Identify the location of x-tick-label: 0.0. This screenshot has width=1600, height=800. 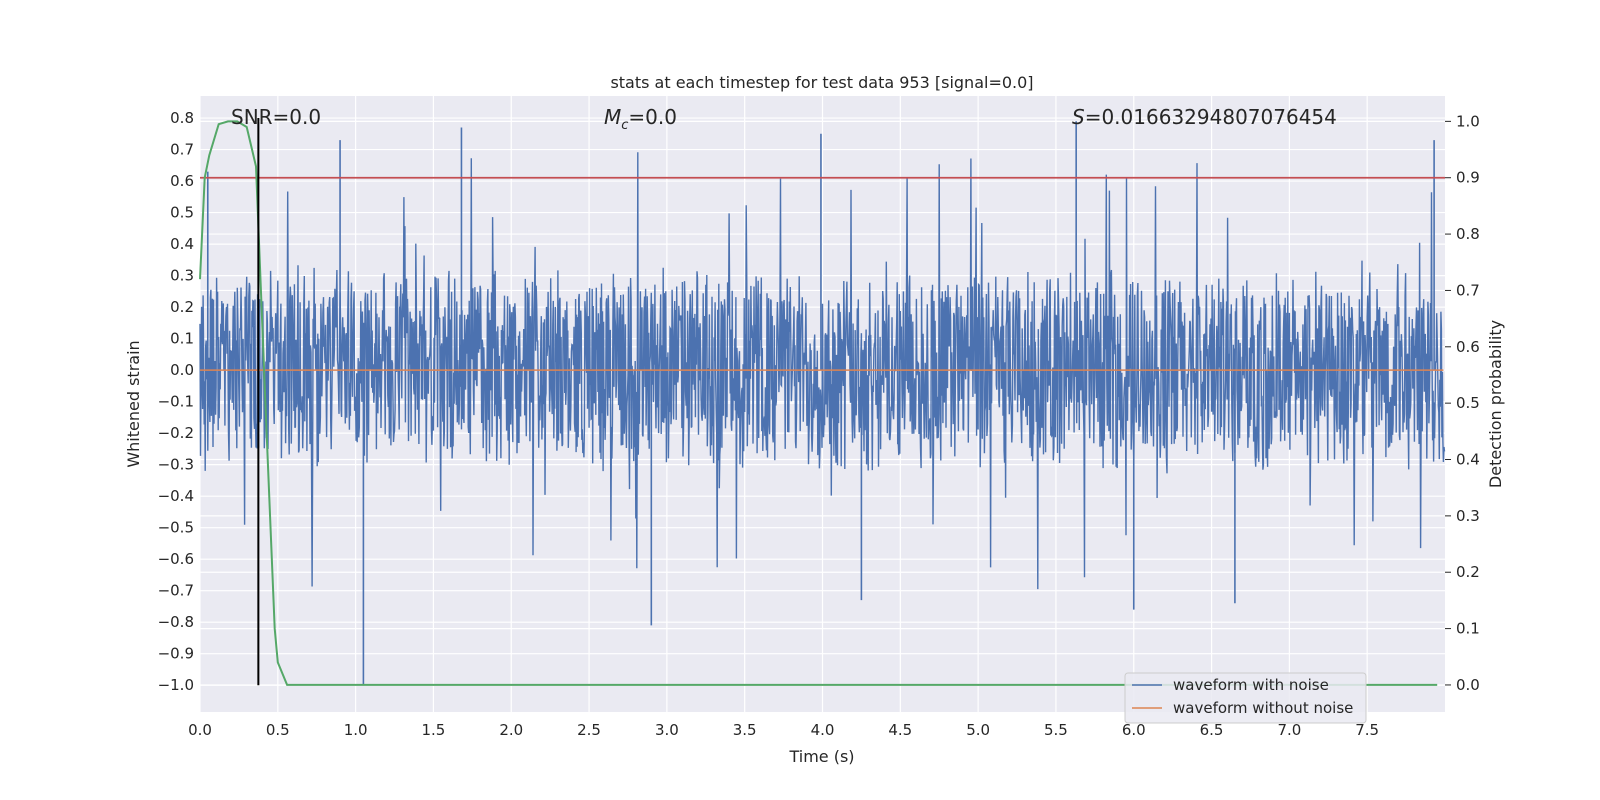
(200, 730).